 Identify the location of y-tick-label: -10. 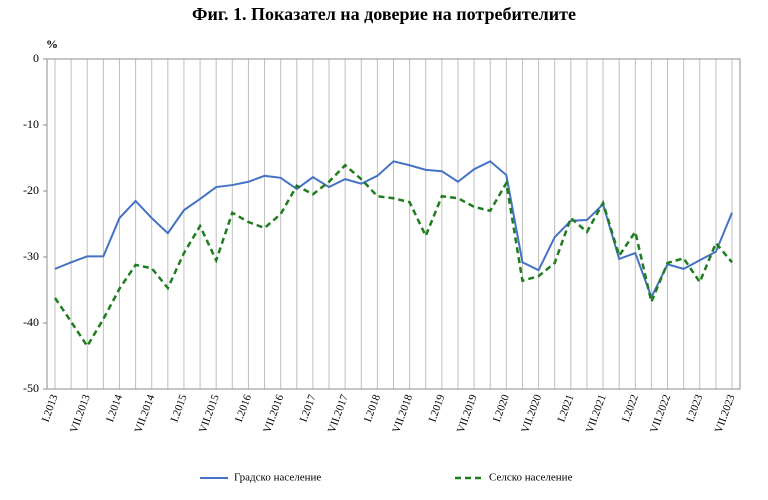
(31, 124).